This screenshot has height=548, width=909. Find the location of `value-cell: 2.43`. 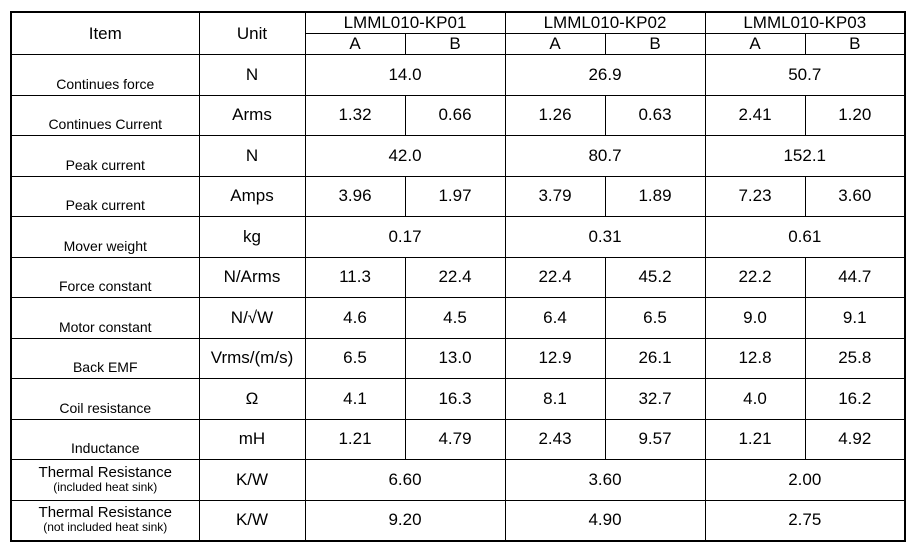

value-cell: 2.43 is located at coordinates (555, 439).